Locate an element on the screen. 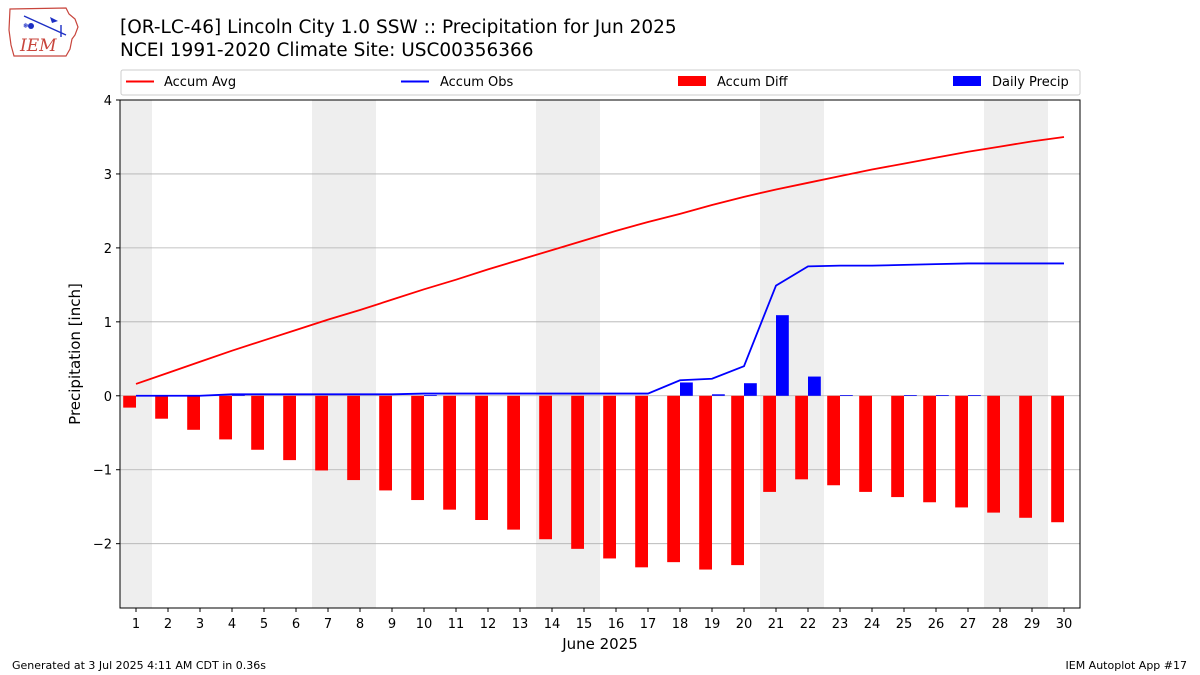 This screenshot has height=675, width=1200. x-tick-label: 21 is located at coordinates (776, 624).